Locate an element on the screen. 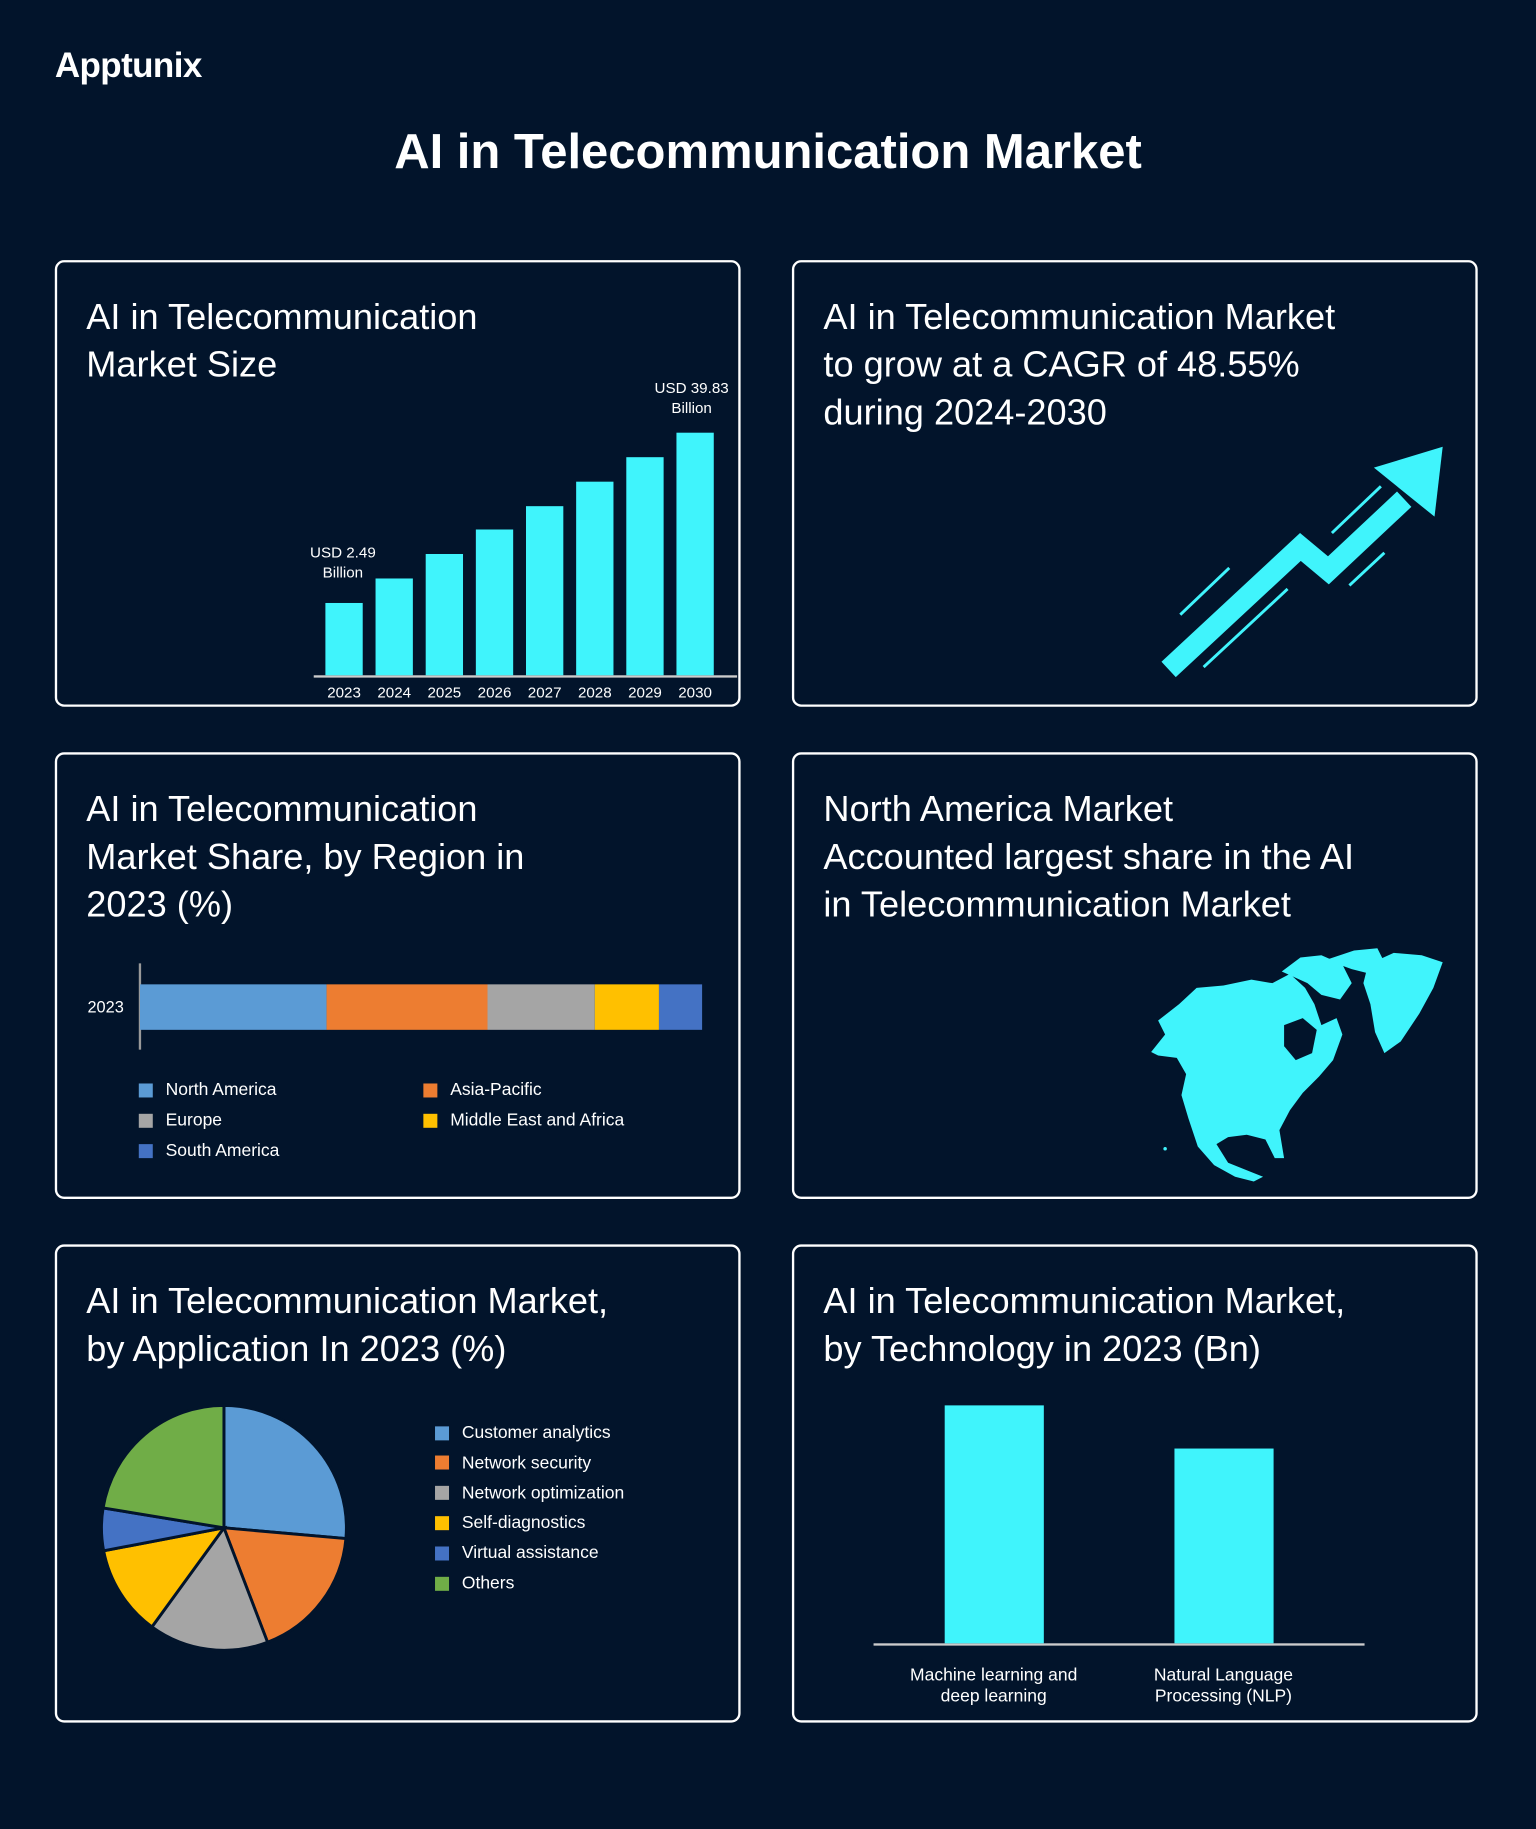  legend-label: North America is located at coordinates (221, 1089).